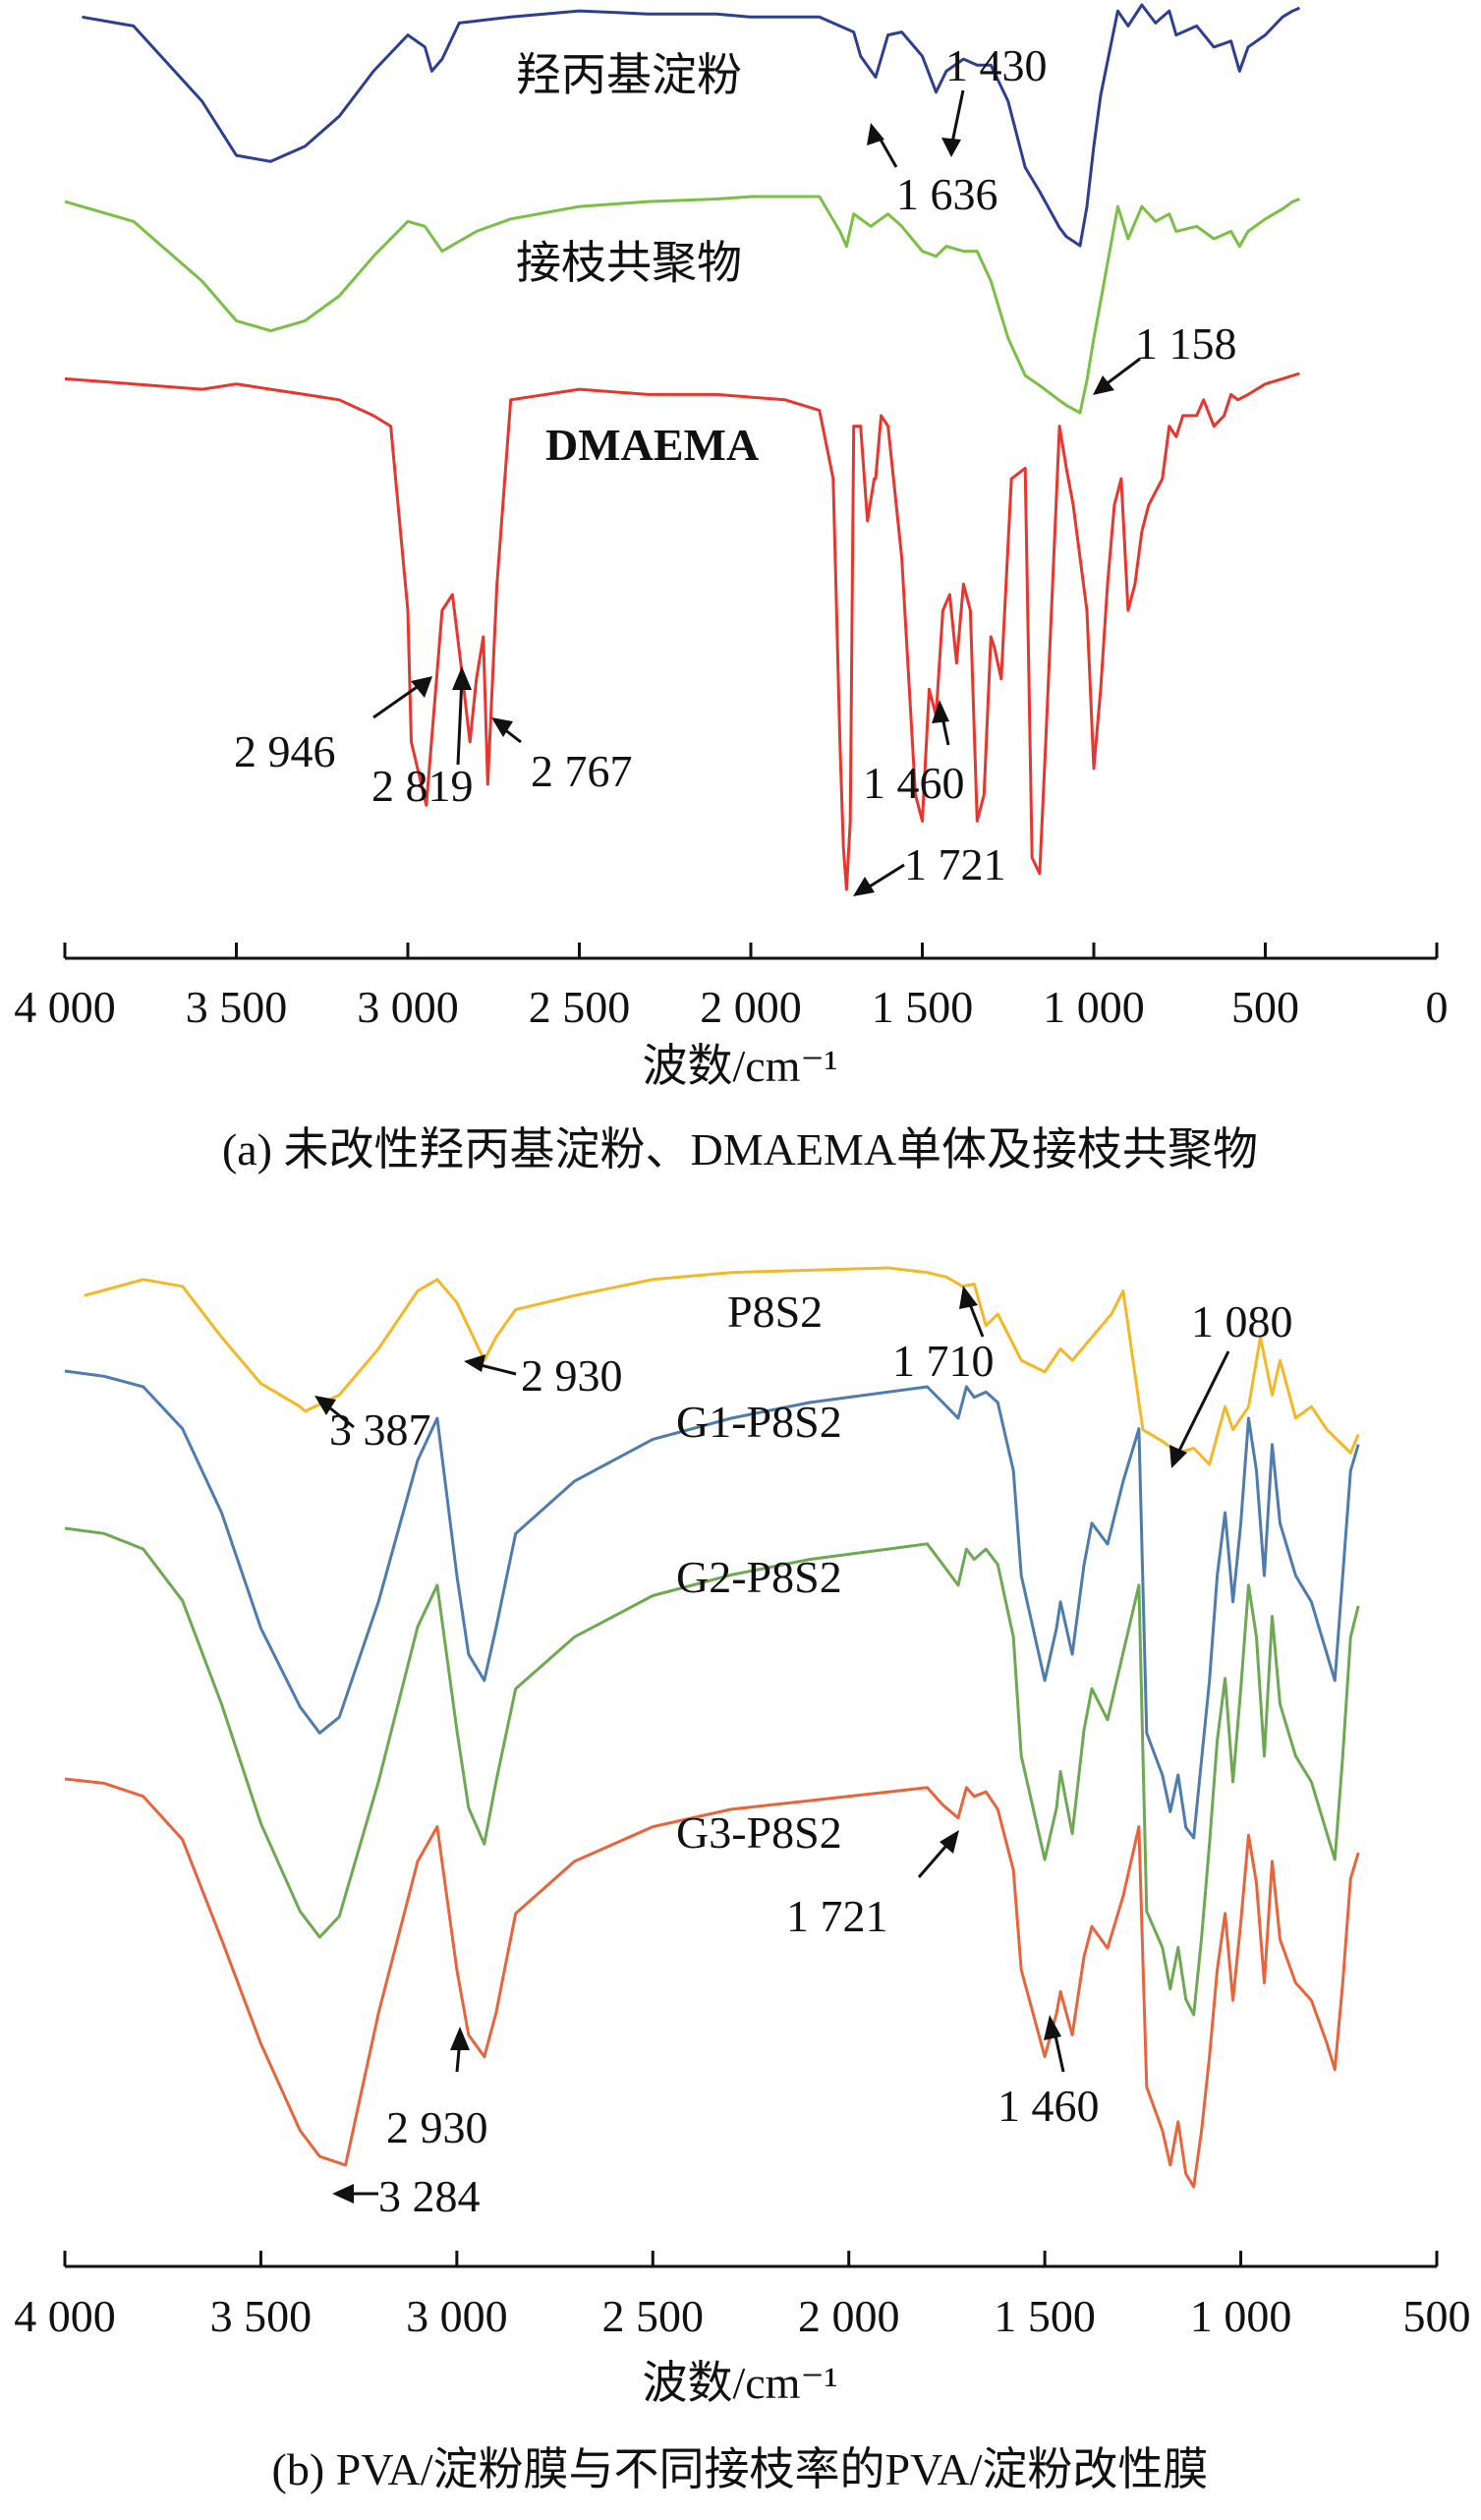  Describe the element at coordinates (914, 754) in the screenshot. I see `annotation-1460-a: 1 460` at that location.